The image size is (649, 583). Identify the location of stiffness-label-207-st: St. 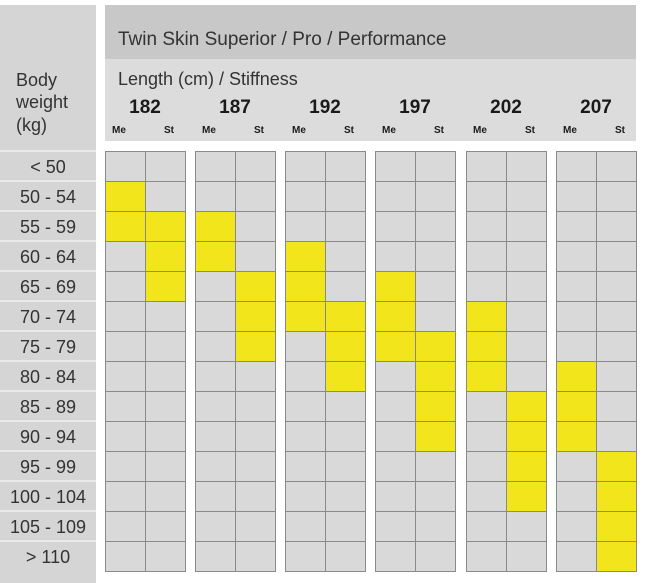
(620, 130).